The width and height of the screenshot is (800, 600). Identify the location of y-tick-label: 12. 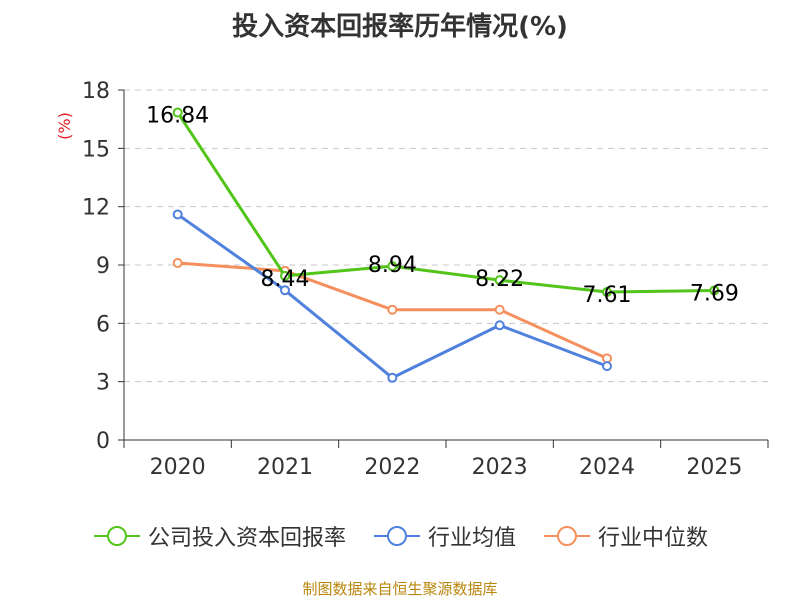
(96, 208).